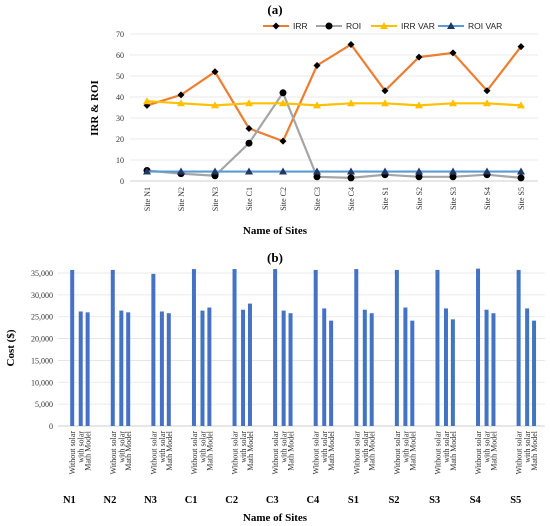  What do you see at coordinates (120, 118) in the screenshot?
I see `y-tick-label: 30` at bounding box center [120, 118].